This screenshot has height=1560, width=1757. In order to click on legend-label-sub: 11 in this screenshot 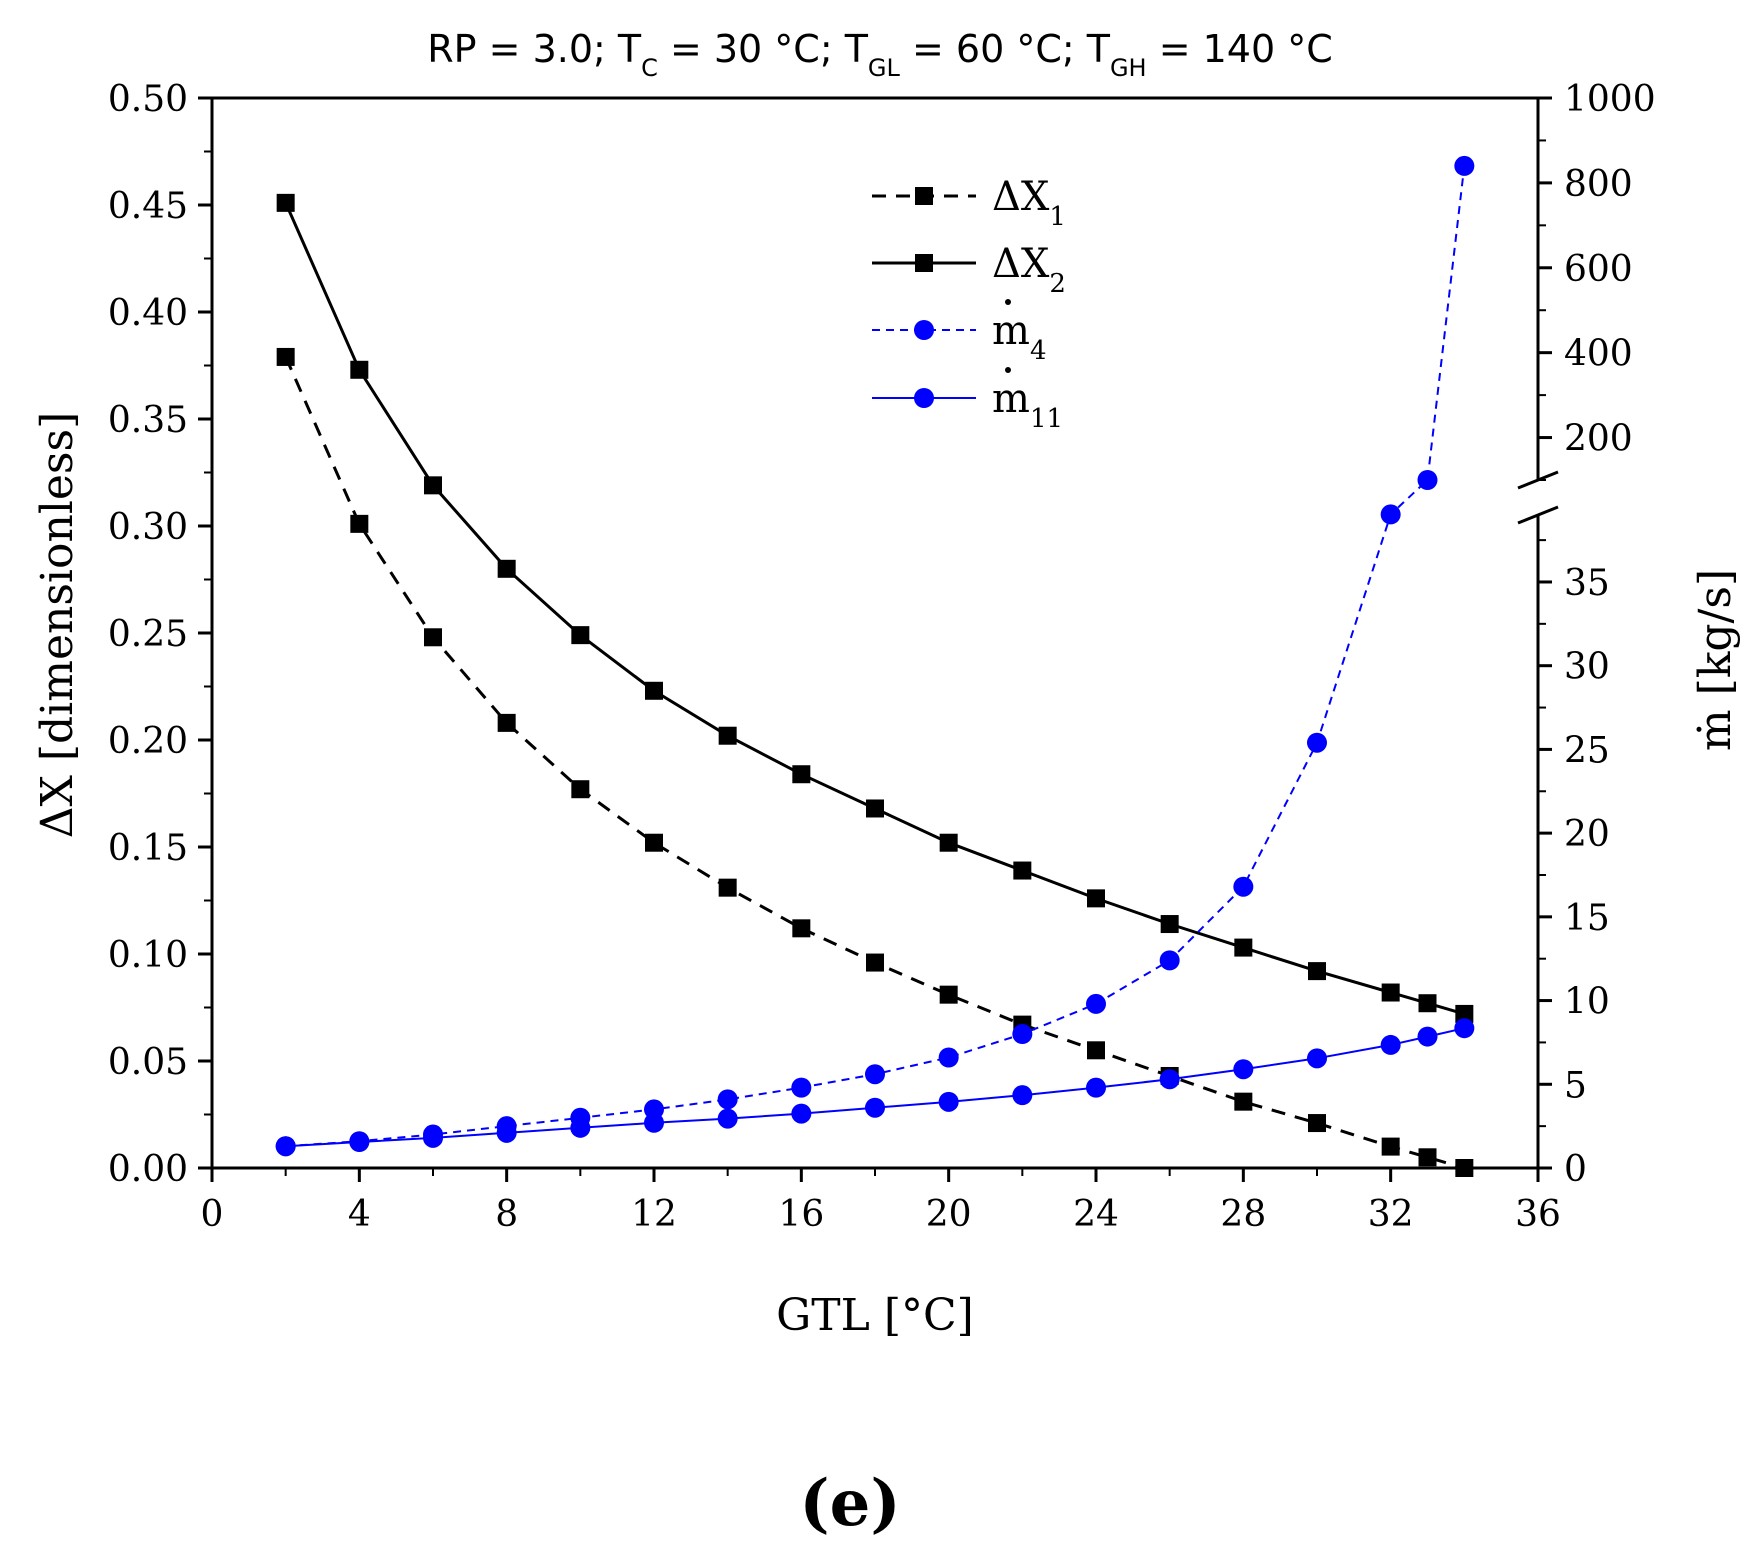, I will do `click(1046, 419)`.